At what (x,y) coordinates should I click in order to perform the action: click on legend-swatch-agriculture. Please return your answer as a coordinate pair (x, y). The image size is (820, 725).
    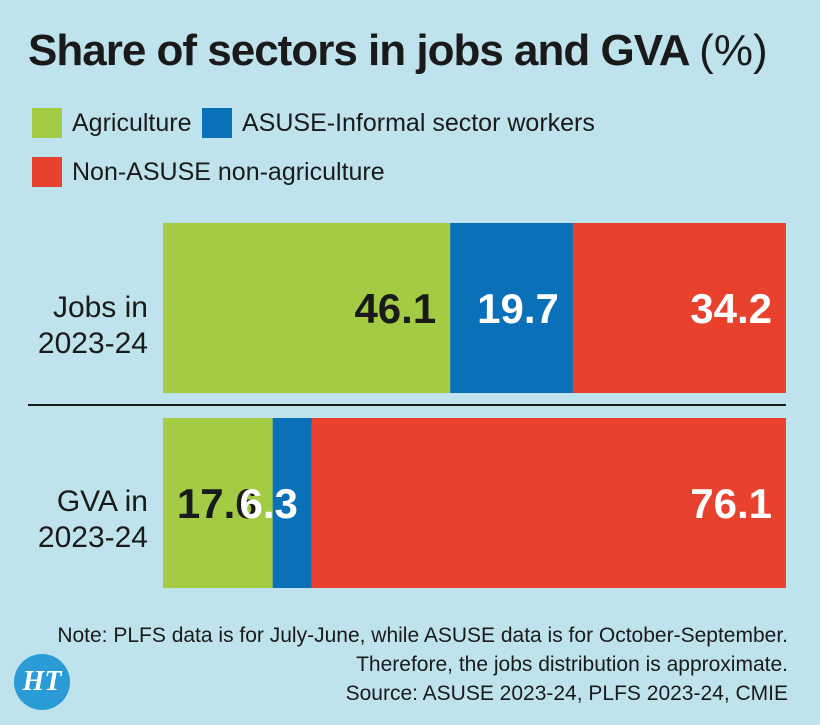
    Looking at the image, I should click on (47, 123).